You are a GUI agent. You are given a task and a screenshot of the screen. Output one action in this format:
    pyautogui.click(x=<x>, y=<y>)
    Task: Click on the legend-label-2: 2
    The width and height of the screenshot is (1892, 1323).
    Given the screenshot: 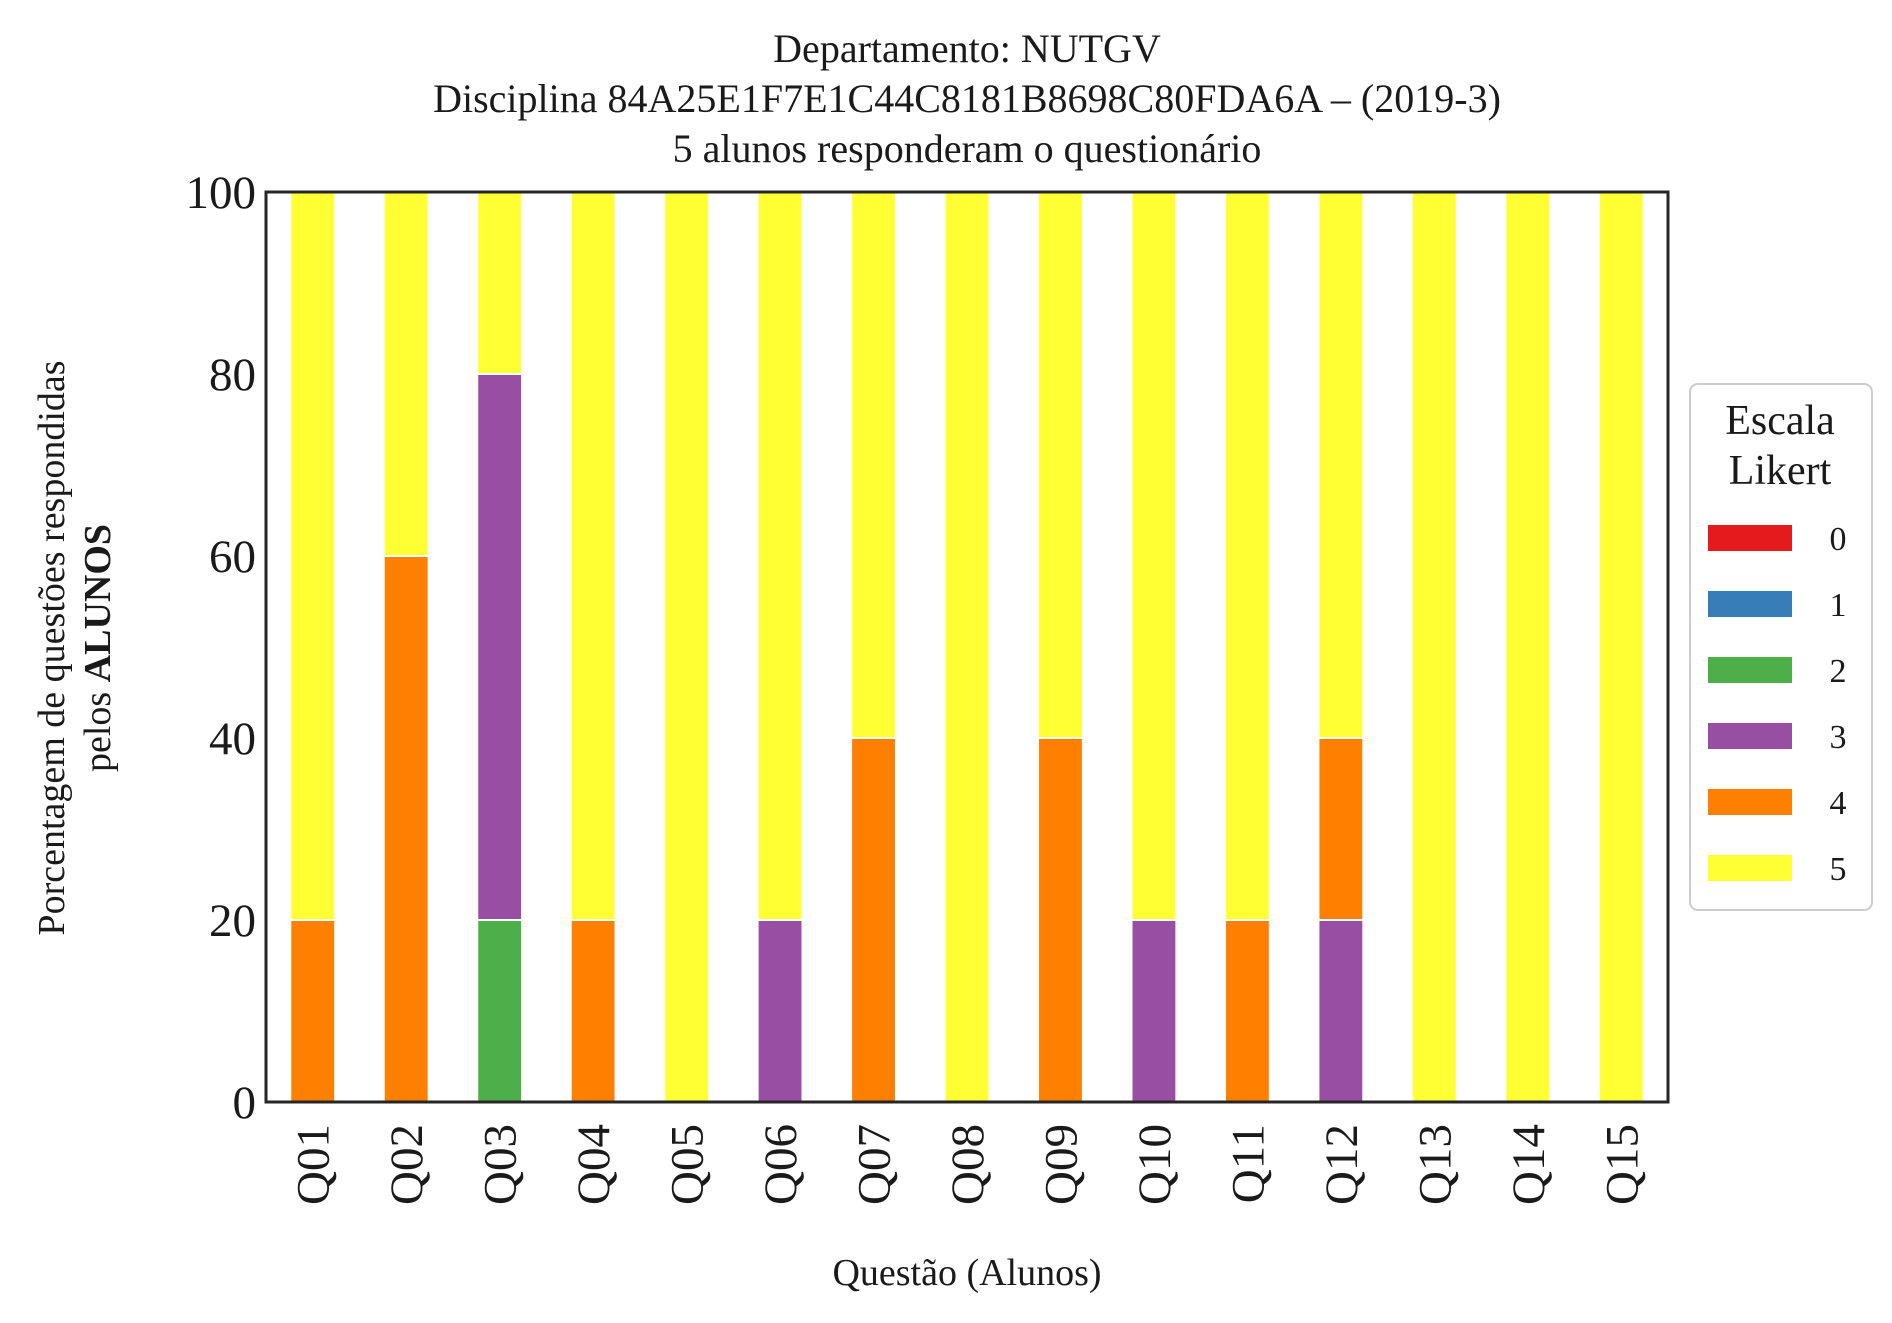 What is the action you would take?
    pyautogui.click(x=1838, y=671)
    